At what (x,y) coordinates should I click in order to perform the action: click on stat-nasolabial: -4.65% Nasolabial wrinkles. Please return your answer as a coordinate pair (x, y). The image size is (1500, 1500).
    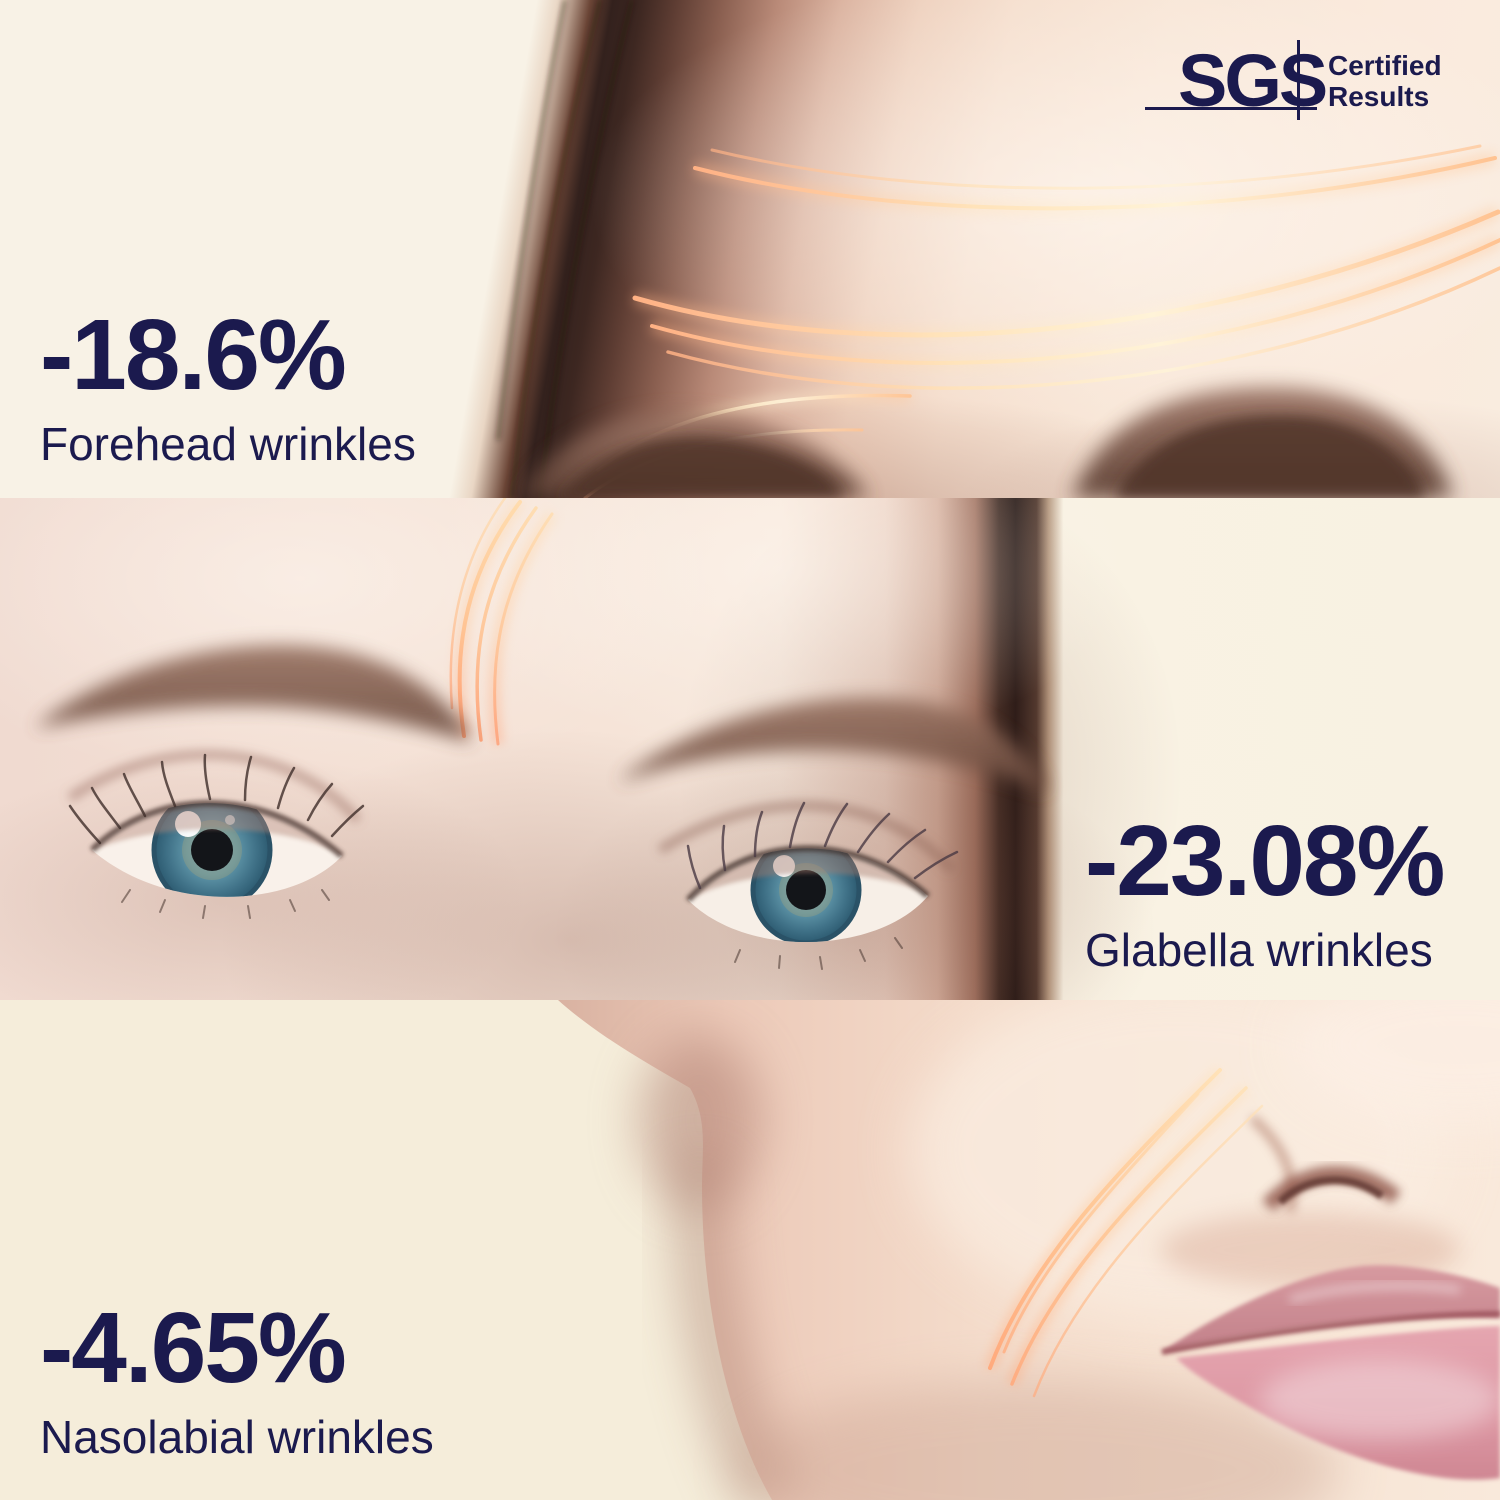
    Looking at the image, I should click on (237, 1379).